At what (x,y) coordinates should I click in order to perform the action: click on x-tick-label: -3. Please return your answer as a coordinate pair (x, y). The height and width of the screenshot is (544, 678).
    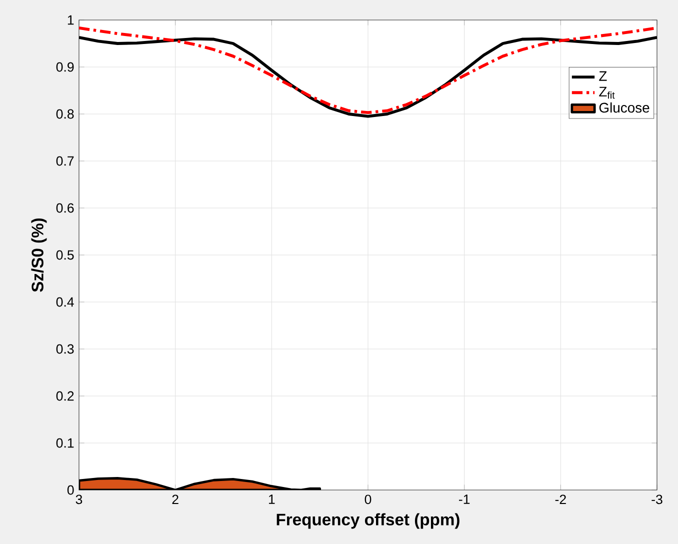
    Looking at the image, I should click on (657, 499).